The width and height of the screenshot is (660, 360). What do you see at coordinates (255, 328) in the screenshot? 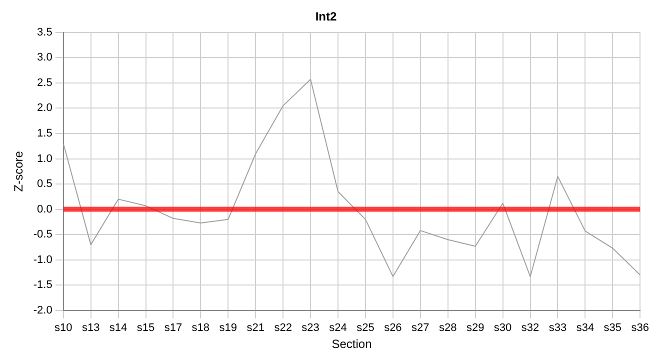
I see `x-tick-label: s21` at bounding box center [255, 328].